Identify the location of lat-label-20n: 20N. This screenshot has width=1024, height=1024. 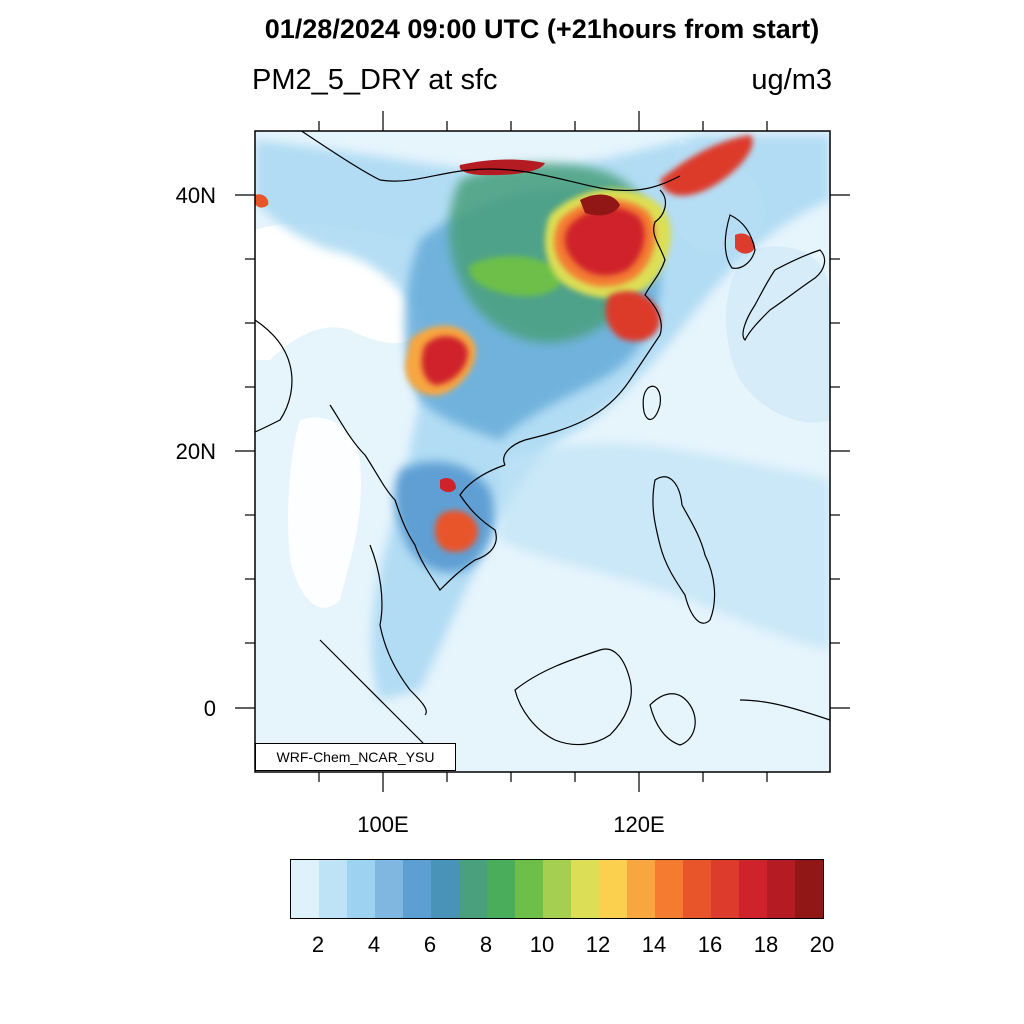
(195, 451).